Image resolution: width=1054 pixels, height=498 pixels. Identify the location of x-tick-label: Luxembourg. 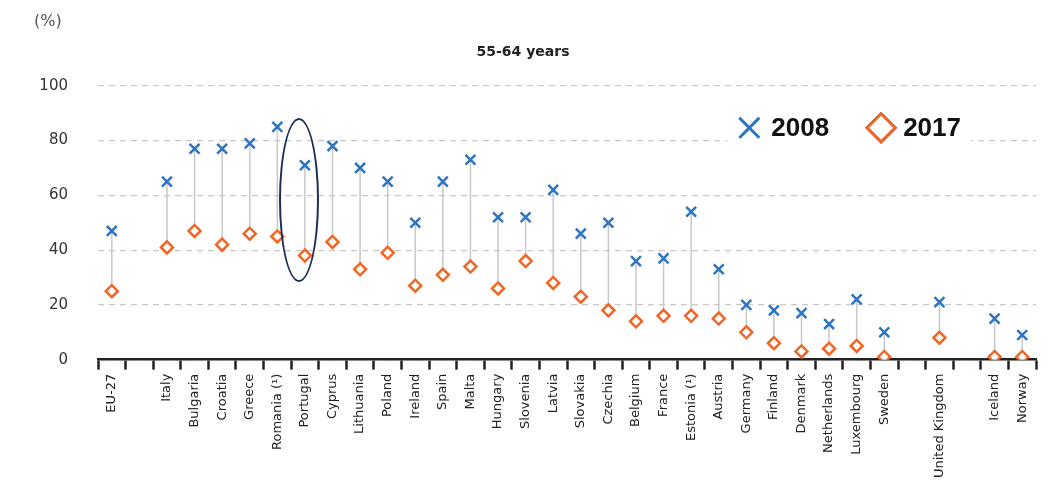
(856, 414).